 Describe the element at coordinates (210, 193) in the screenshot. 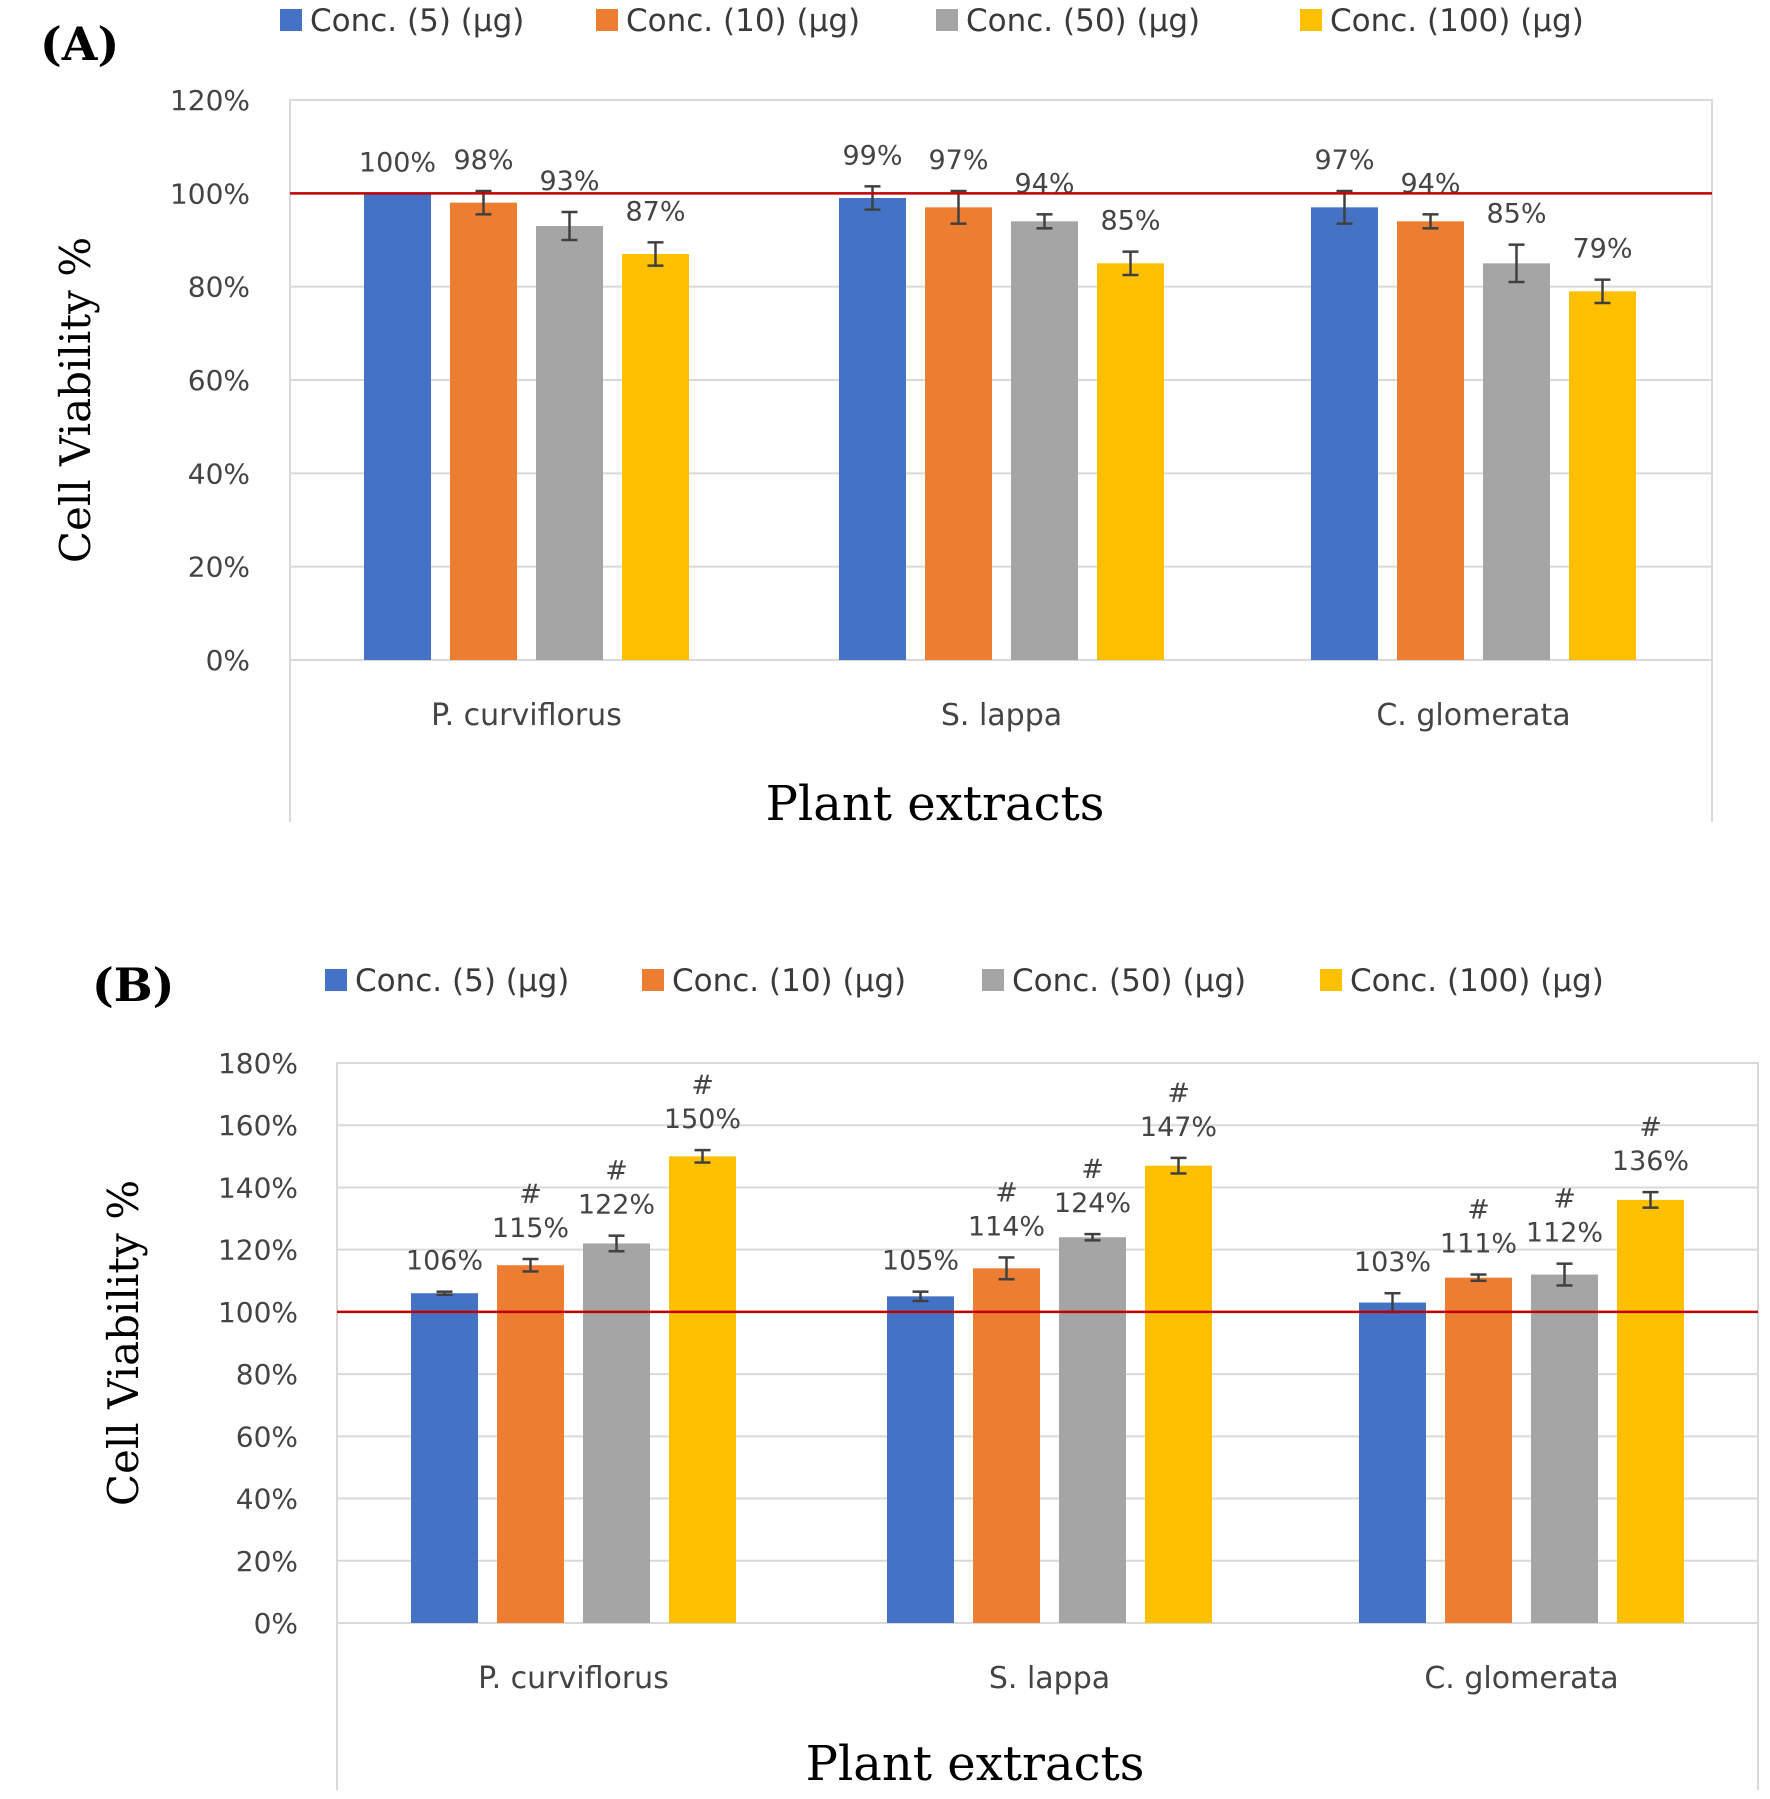

I see `y-tick-label: 100%` at that location.